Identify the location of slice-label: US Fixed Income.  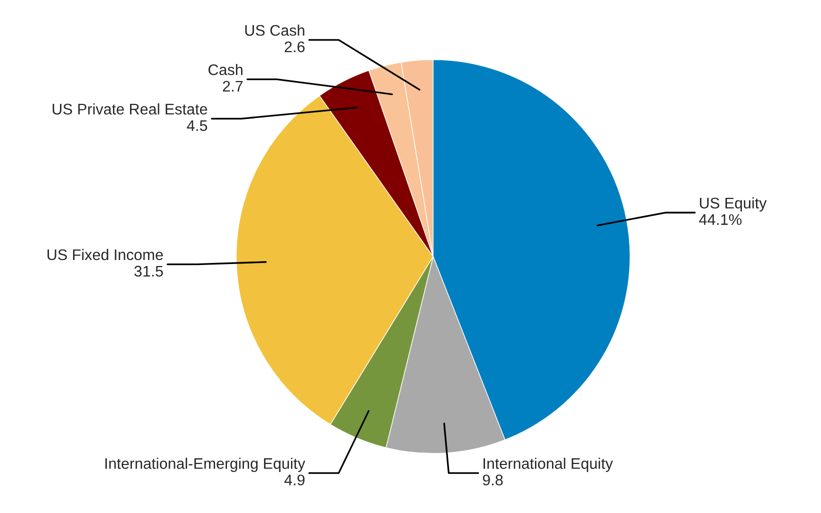
(105, 254).